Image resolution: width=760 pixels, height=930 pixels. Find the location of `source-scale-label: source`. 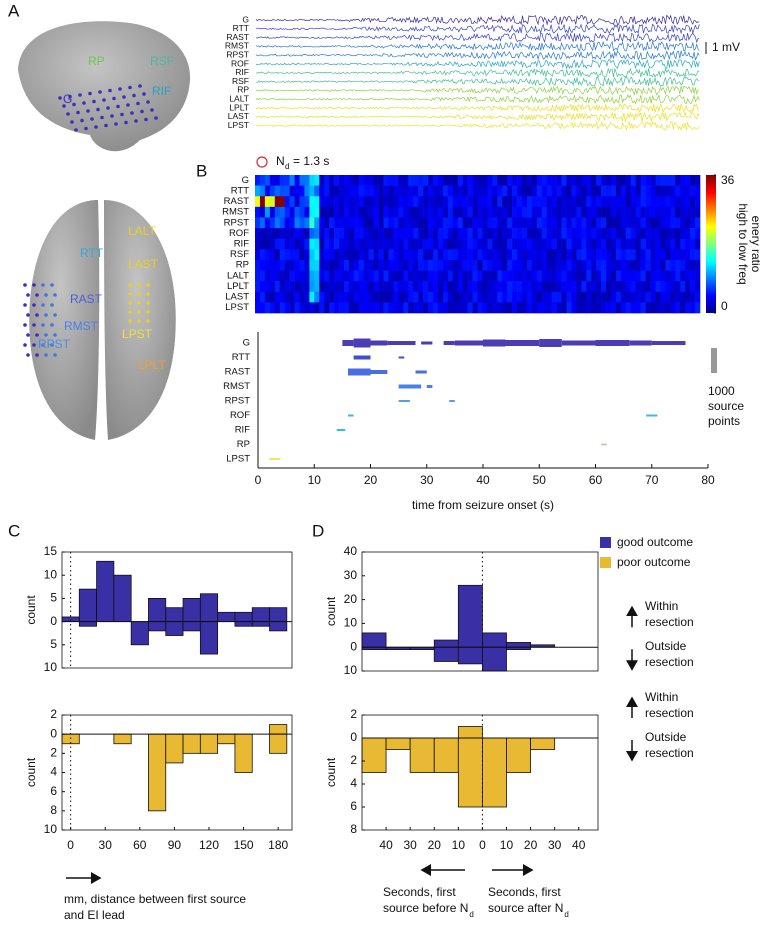

source-scale-label: source is located at coordinates (726, 406).